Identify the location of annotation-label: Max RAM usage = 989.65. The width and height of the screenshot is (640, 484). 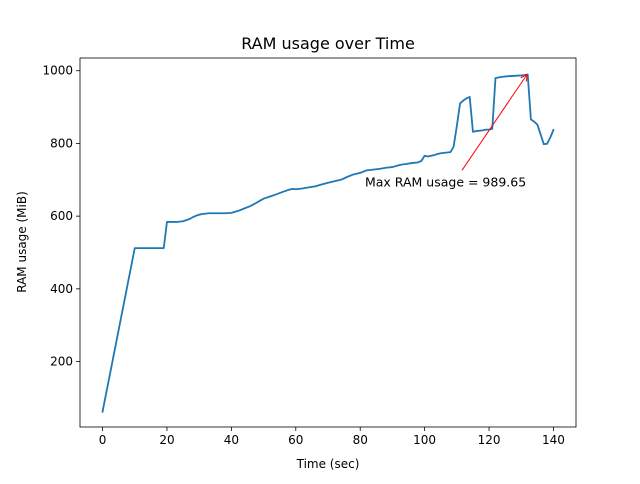
(445, 181).